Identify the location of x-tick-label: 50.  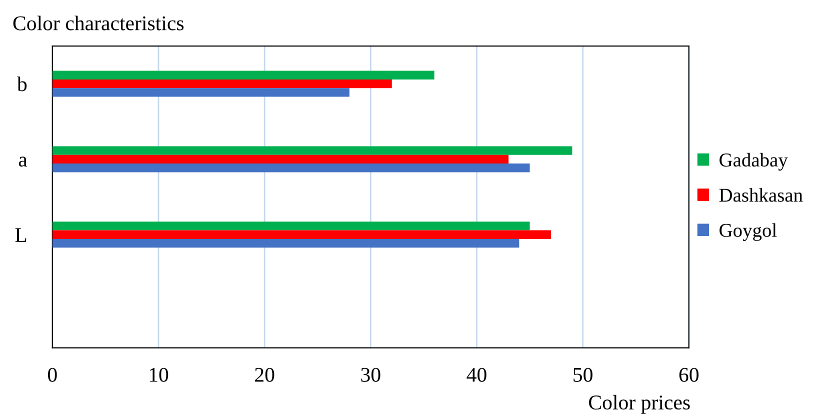
(583, 375).